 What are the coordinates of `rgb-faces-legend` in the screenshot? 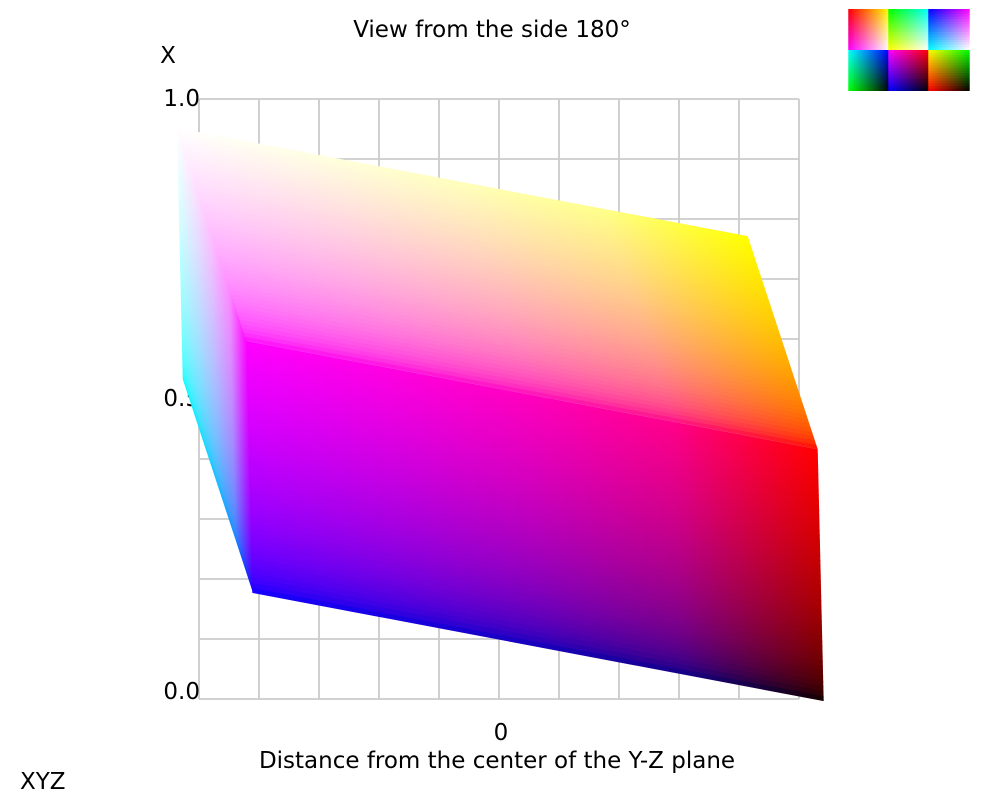 It's located at (909, 50).